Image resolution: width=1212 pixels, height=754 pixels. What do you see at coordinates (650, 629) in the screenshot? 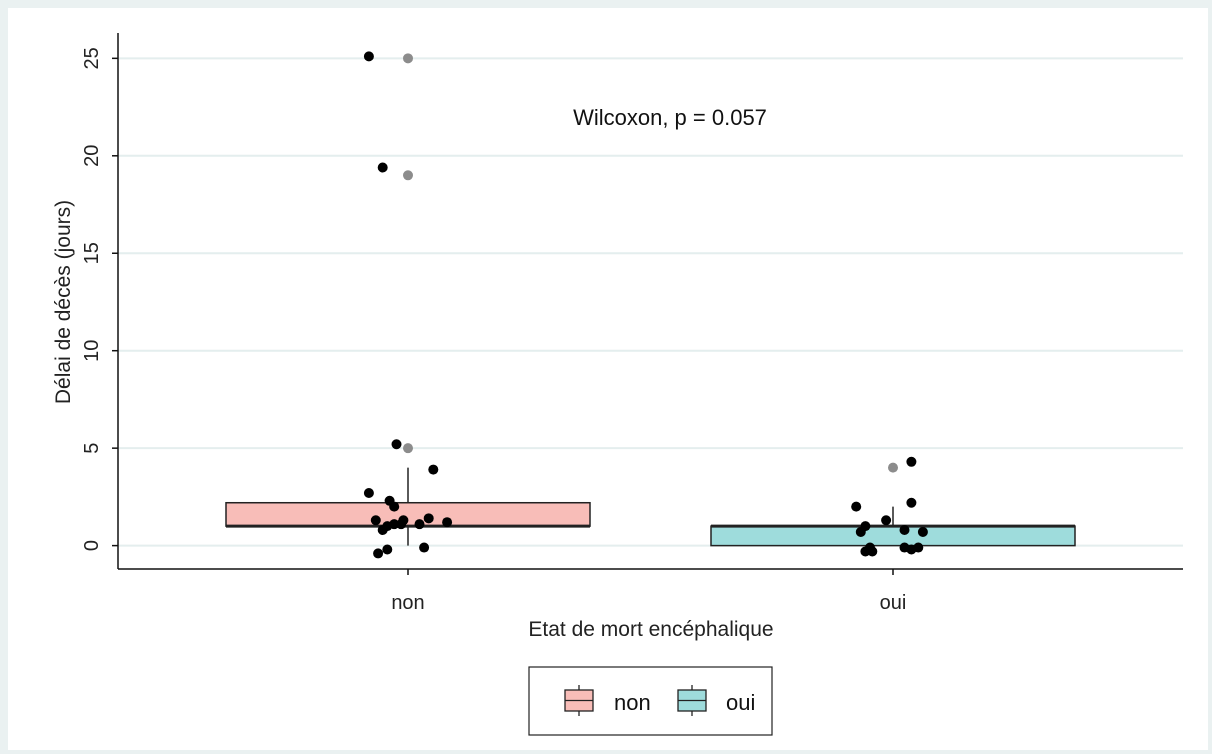
I see `x-axis-title: Etat de mort encéphalique` at bounding box center [650, 629].